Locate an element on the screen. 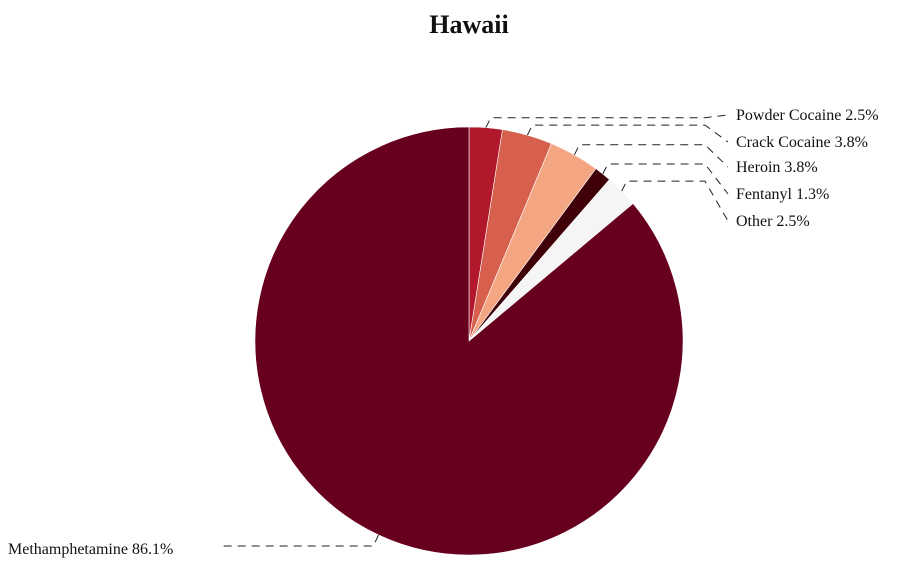  slice-label-other: Other 2.5% is located at coordinates (773, 221).